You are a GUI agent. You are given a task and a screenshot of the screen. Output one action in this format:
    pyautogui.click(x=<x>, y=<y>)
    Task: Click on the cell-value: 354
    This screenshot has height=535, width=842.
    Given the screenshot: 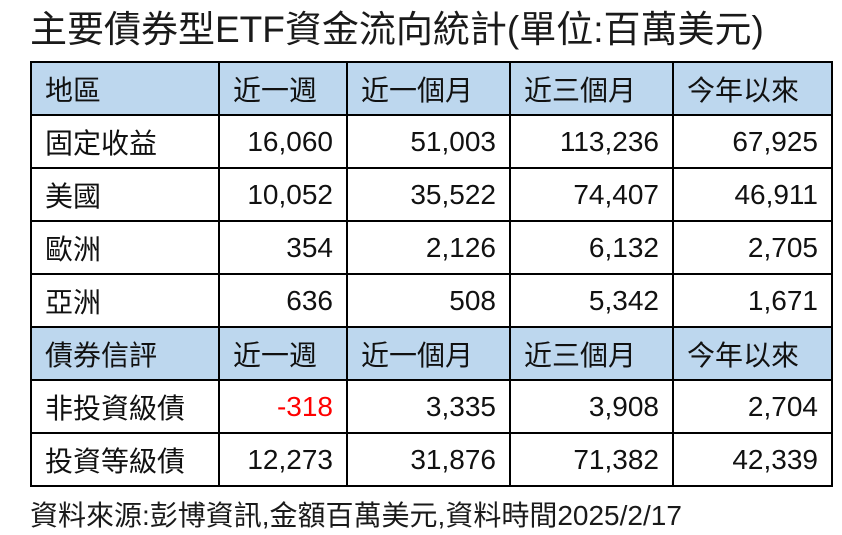 What is the action you would take?
    pyautogui.click(x=283, y=248)
    